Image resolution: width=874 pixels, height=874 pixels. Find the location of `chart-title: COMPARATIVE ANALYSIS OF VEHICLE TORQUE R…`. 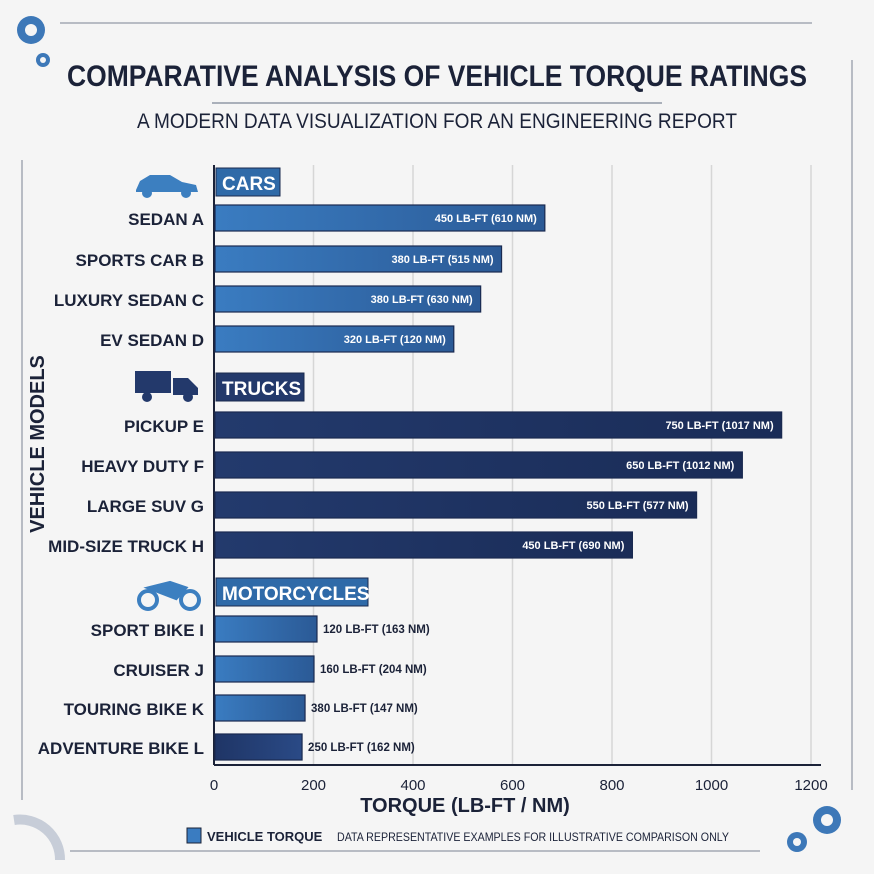

chart-title: COMPARATIVE ANALYSIS OF VEHICLE TORQUE R… is located at coordinates (437, 76).